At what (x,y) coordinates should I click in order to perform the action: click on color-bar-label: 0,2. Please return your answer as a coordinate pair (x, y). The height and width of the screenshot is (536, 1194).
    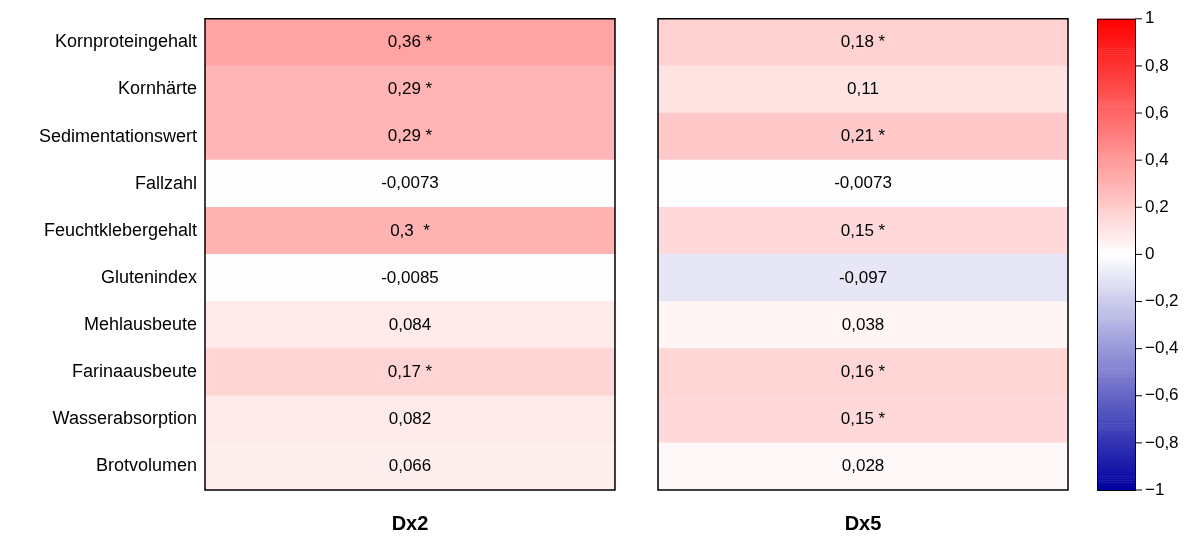
    Looking at the image, I should click on (1157, 206).